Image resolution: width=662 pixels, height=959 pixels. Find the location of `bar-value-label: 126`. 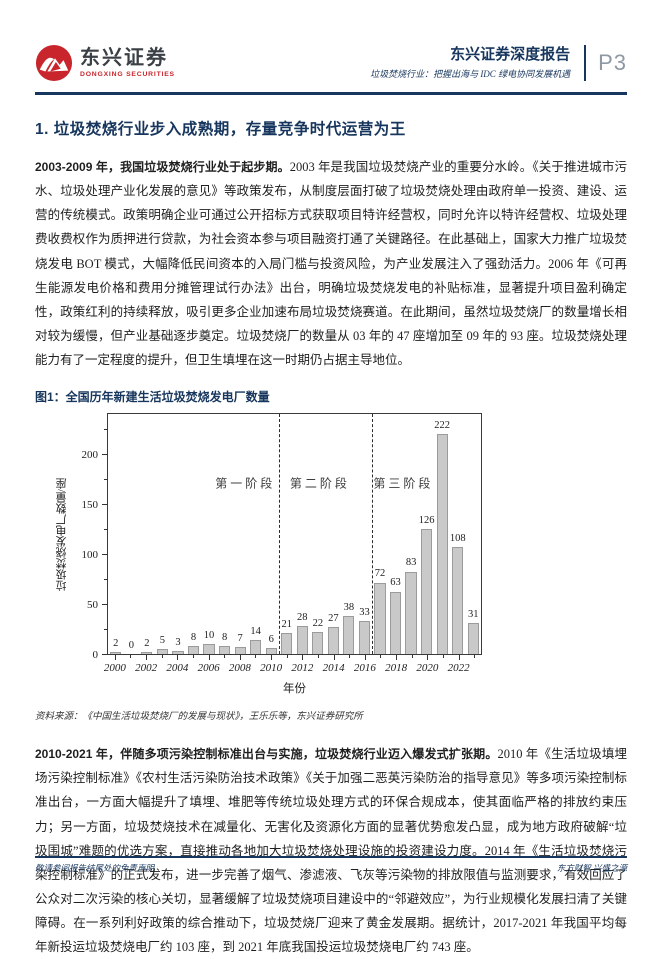

bar-value-label: 126 is located at coordinates (426, 520).